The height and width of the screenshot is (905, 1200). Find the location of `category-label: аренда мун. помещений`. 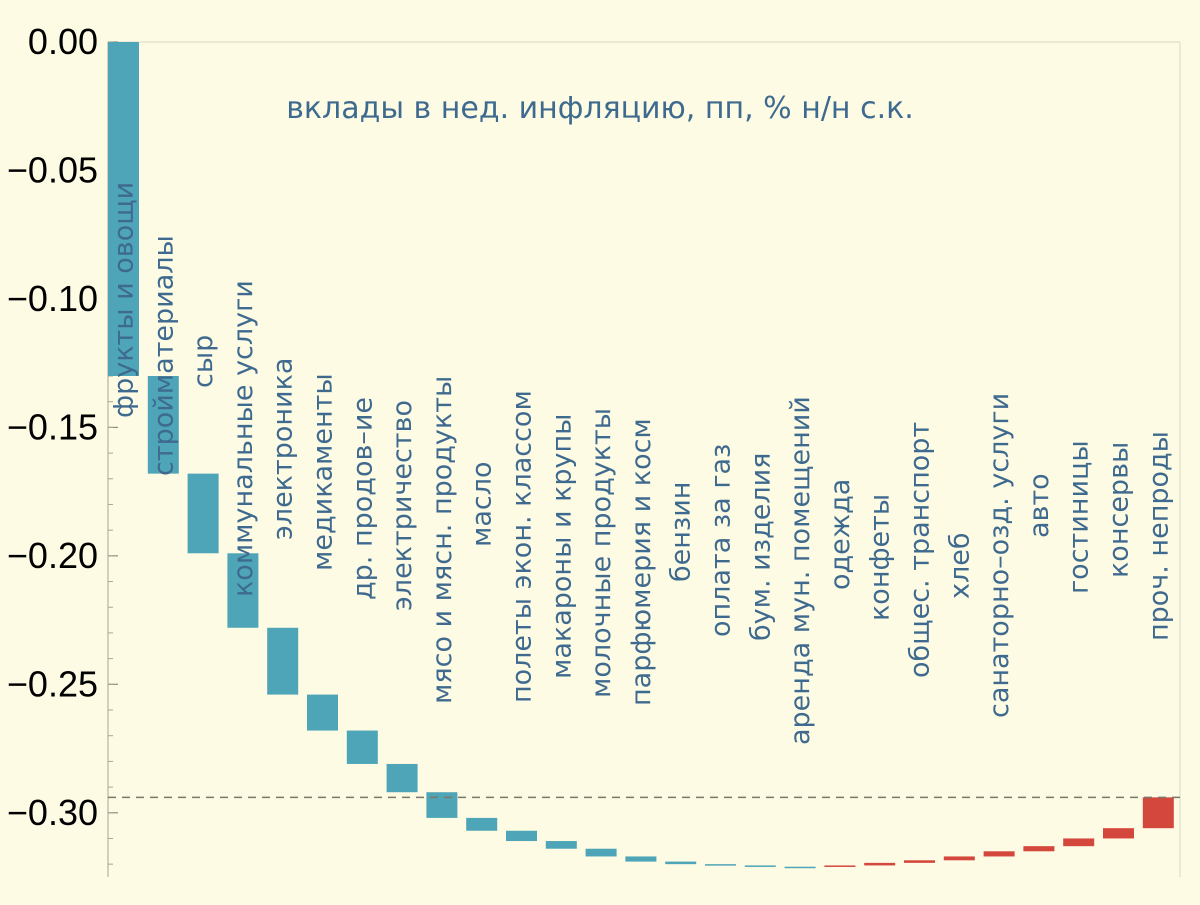

category-label: аренда мун. помещений is located at coordinates (800, 570).